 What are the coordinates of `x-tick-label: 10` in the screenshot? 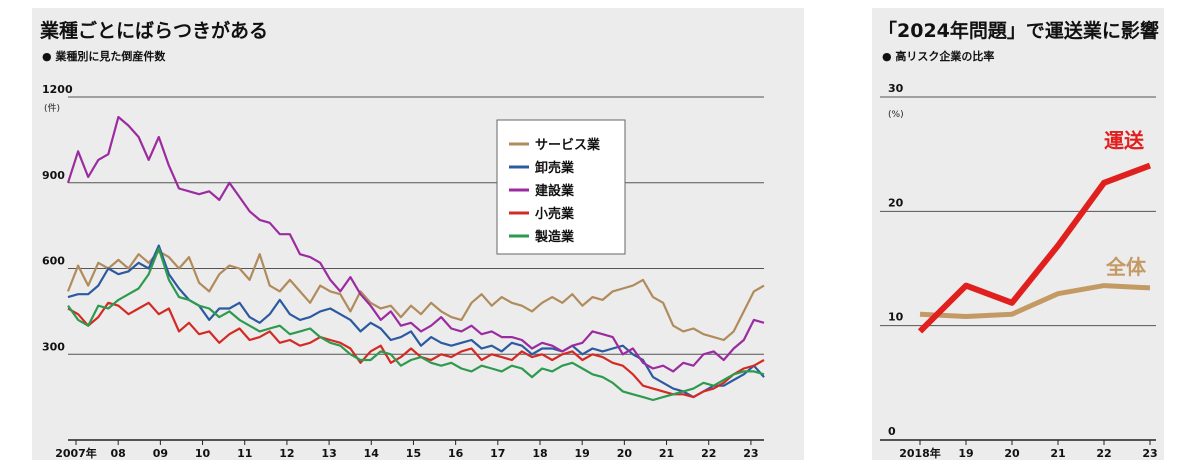 It's located at (203, 453).